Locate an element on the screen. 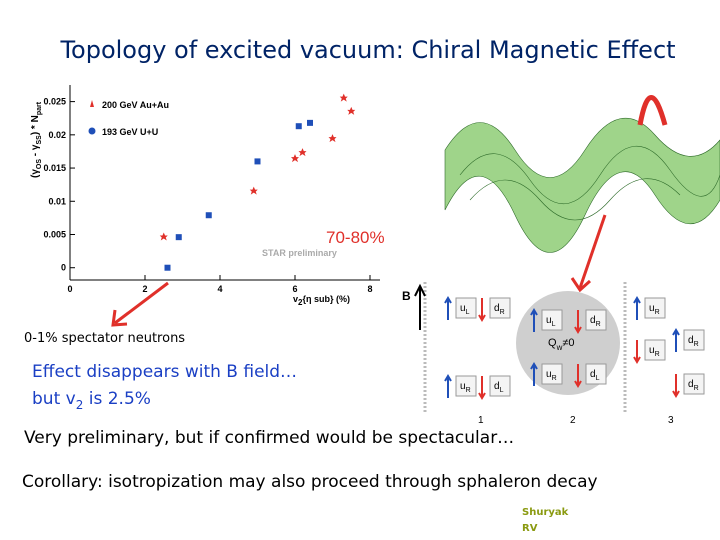 Image resolution: width=720 pixels, height=540 pixels. y-tick-label: 0.025 is located at coordinates (54, 102).